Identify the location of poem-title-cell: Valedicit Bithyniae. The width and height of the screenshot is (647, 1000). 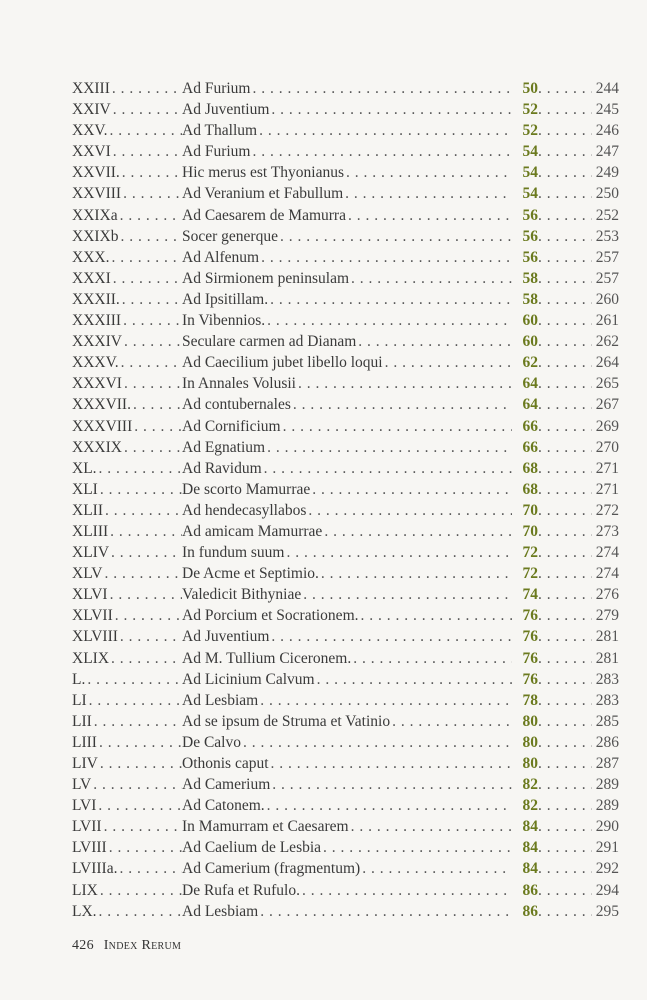
(347, 594).